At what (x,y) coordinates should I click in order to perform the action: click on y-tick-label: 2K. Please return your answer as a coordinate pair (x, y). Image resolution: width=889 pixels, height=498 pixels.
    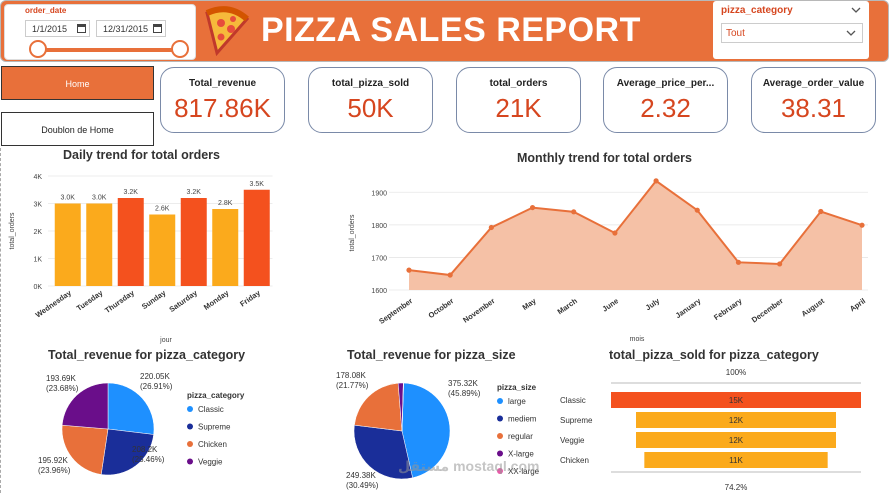
    Looking at the image, I should click on (37, 232).